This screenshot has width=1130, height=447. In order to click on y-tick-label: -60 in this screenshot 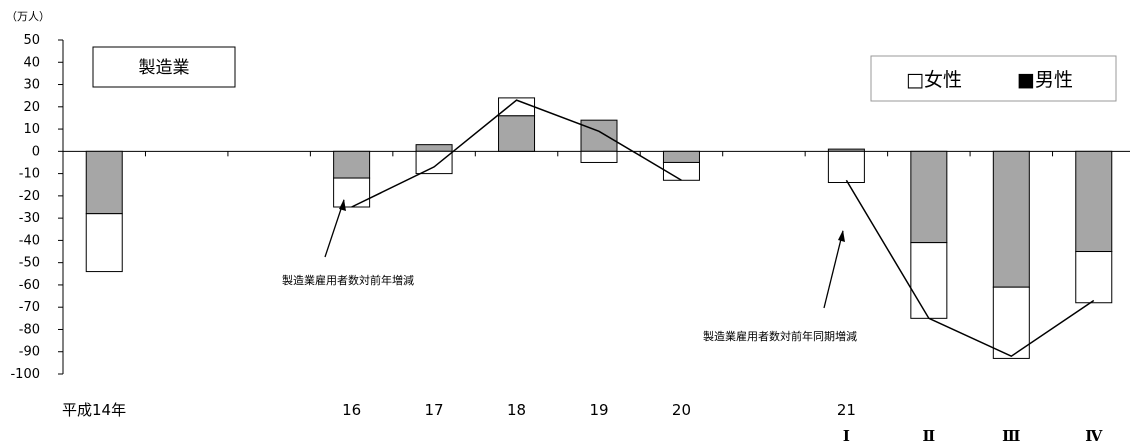, I will do `click(29, 285)`.